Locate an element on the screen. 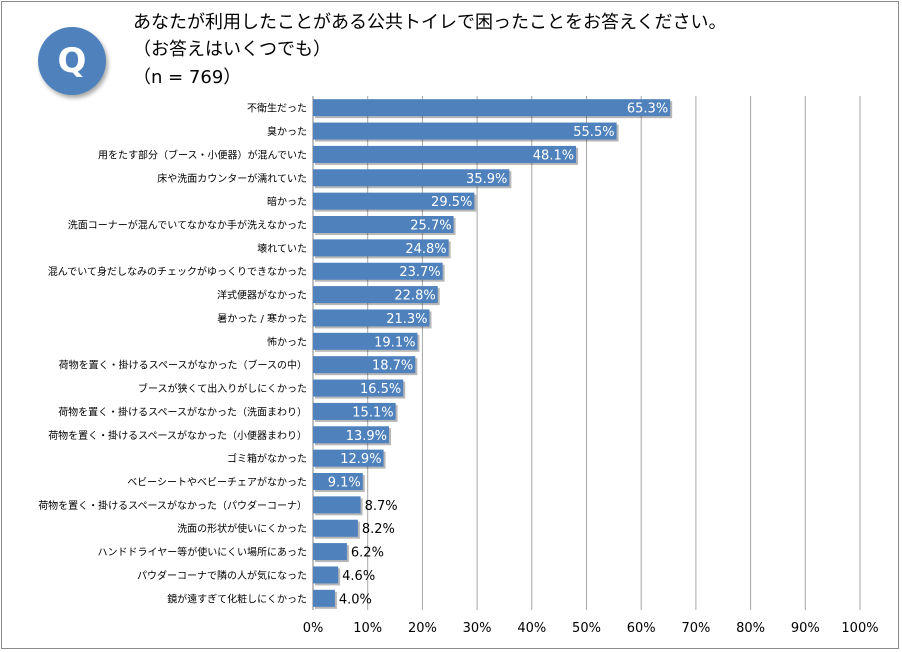  value-label: 16.5% is located at coordinates (380, 389).